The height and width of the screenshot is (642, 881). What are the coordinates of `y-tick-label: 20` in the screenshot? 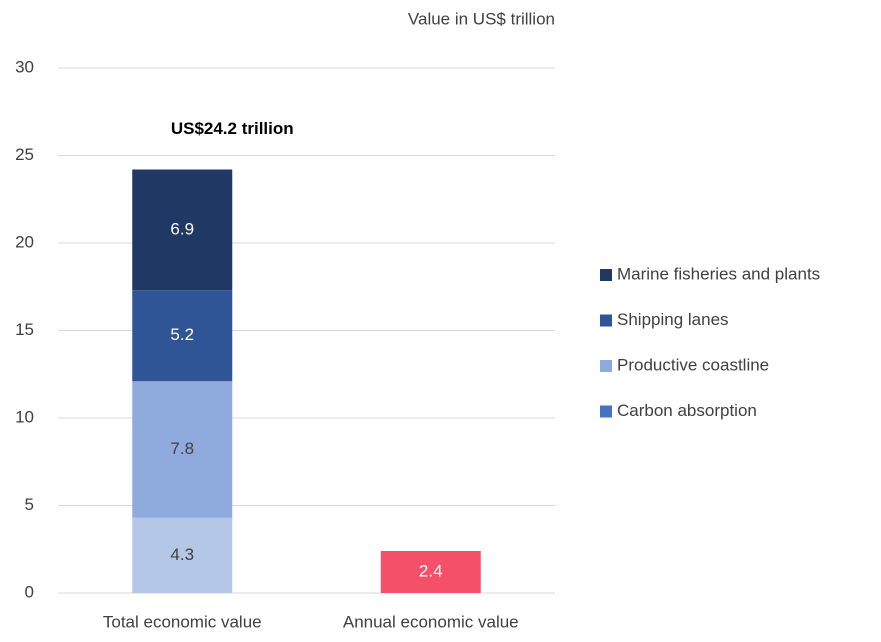 It's located at (24, 241).